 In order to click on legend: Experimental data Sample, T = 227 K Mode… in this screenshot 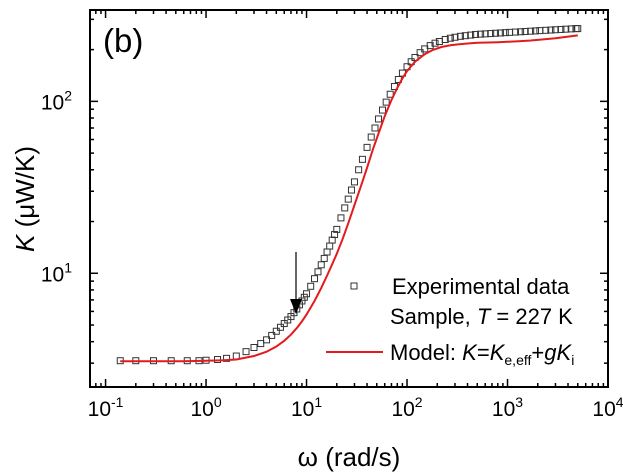, I will do `click(450, 321)`.